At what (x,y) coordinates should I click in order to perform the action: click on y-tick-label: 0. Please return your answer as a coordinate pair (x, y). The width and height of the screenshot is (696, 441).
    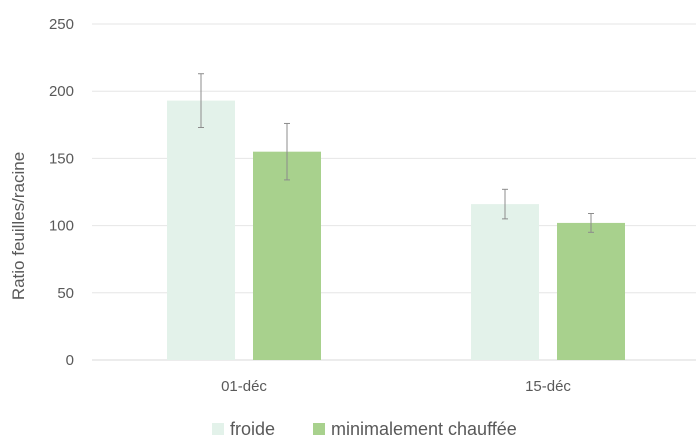
    Looking at the image, I should click on (70, 360).